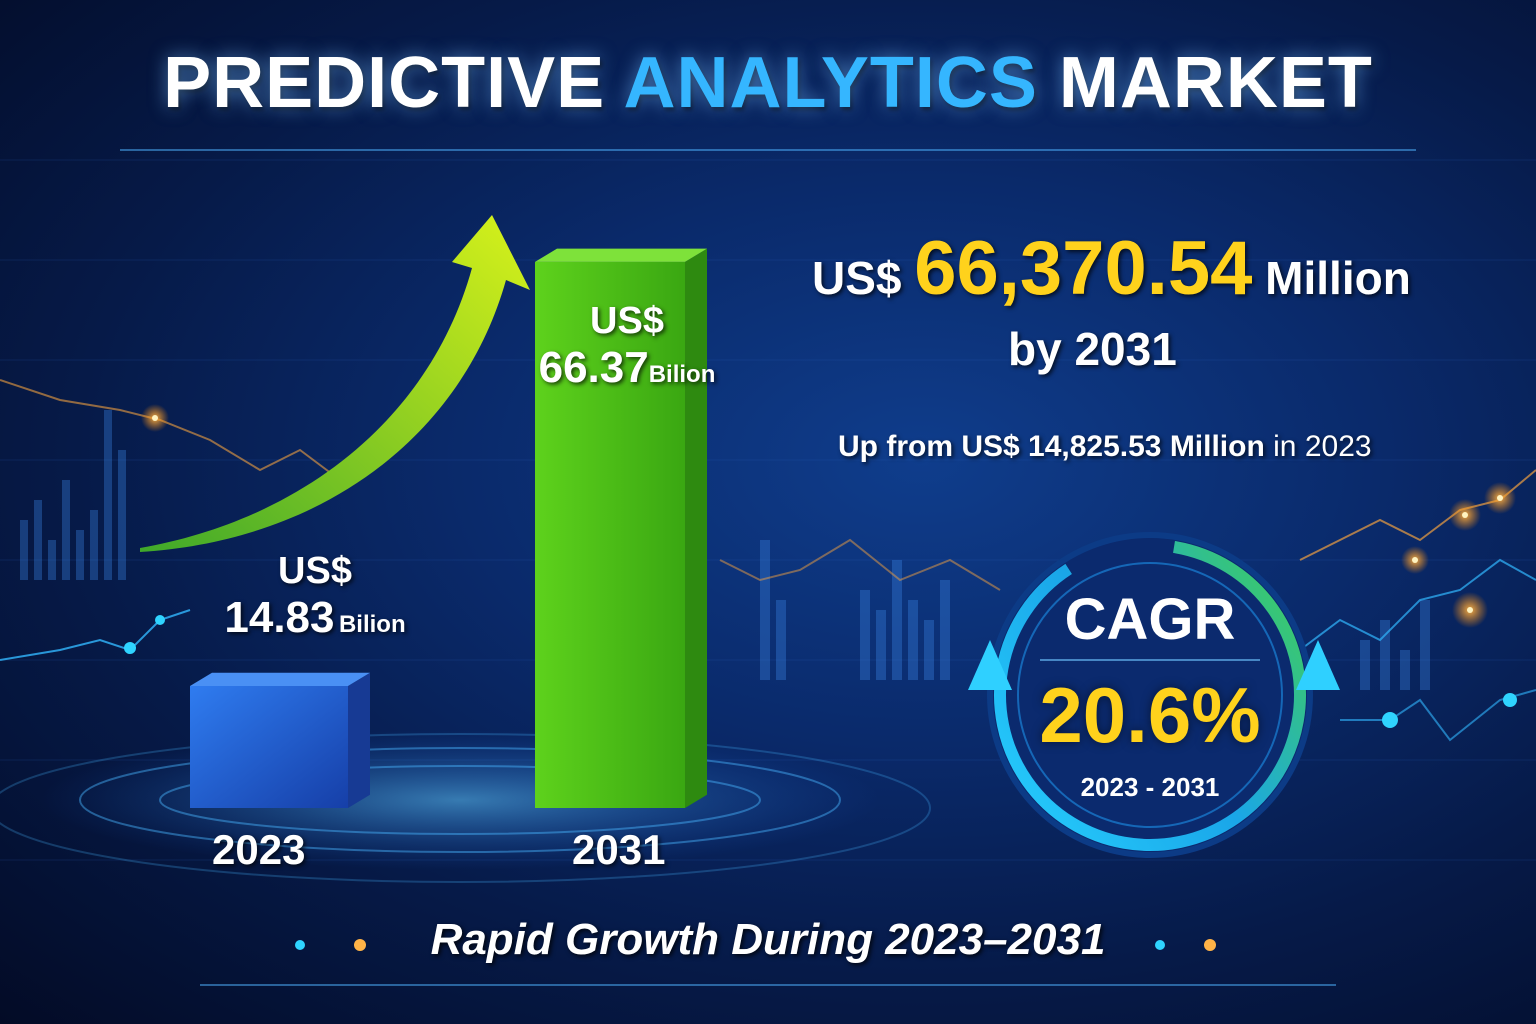  What do you see at coordinates (1338, 278) in the screenshot?
I see `headline-unit: Million` at bounding box center [1338, 278].